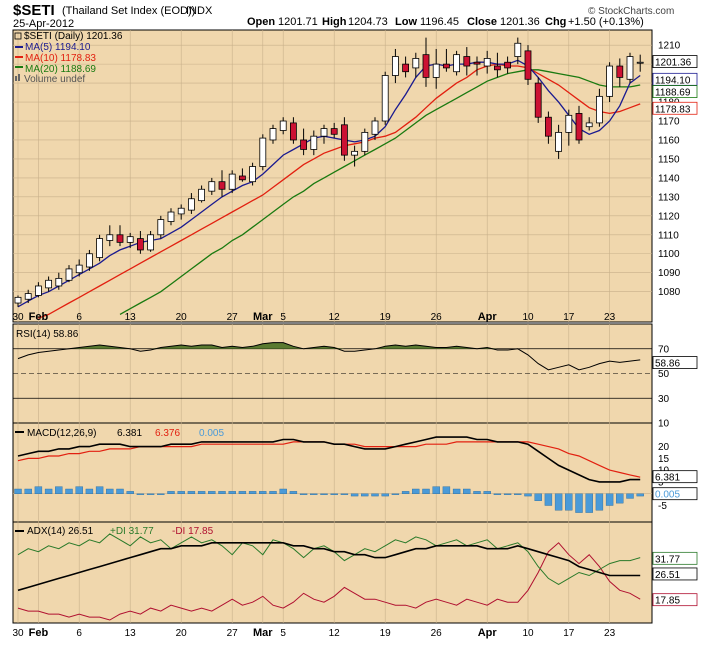 This screenshot has height=645, width=704. What do you see at coordinates (73, 36) in the screenshot?
I see `legend-seti: $SETI (Daily) 1201.36` at bounding box center [73, 36].